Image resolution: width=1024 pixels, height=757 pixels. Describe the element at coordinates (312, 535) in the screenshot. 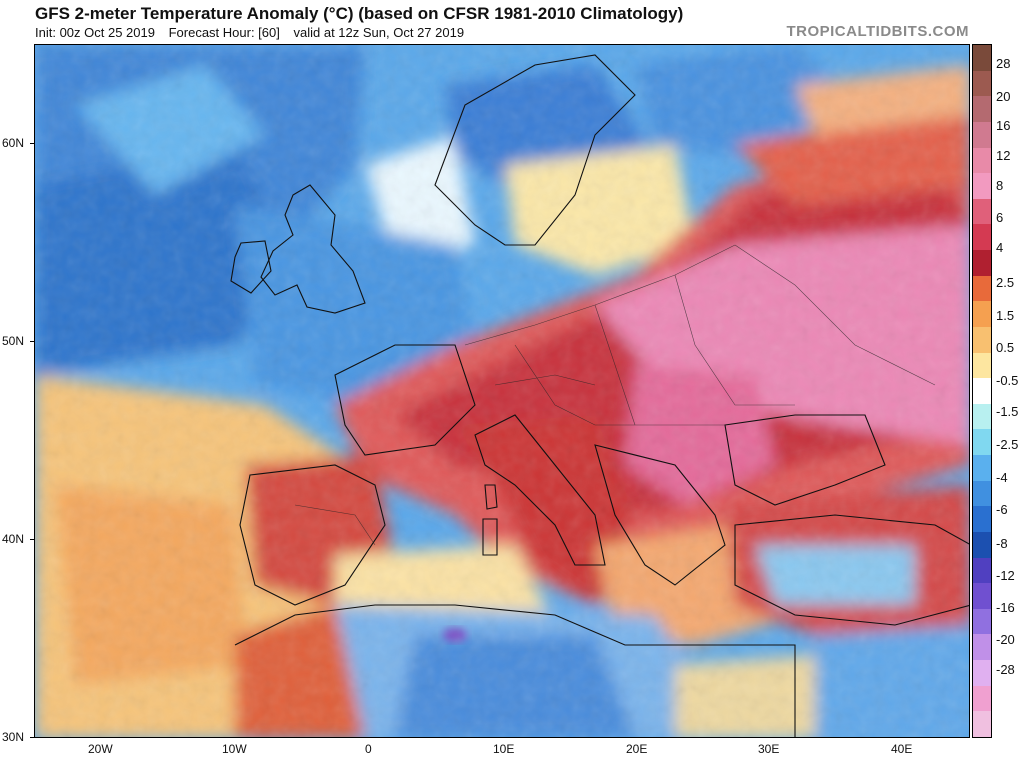

I see `iberia-outline` at that location.